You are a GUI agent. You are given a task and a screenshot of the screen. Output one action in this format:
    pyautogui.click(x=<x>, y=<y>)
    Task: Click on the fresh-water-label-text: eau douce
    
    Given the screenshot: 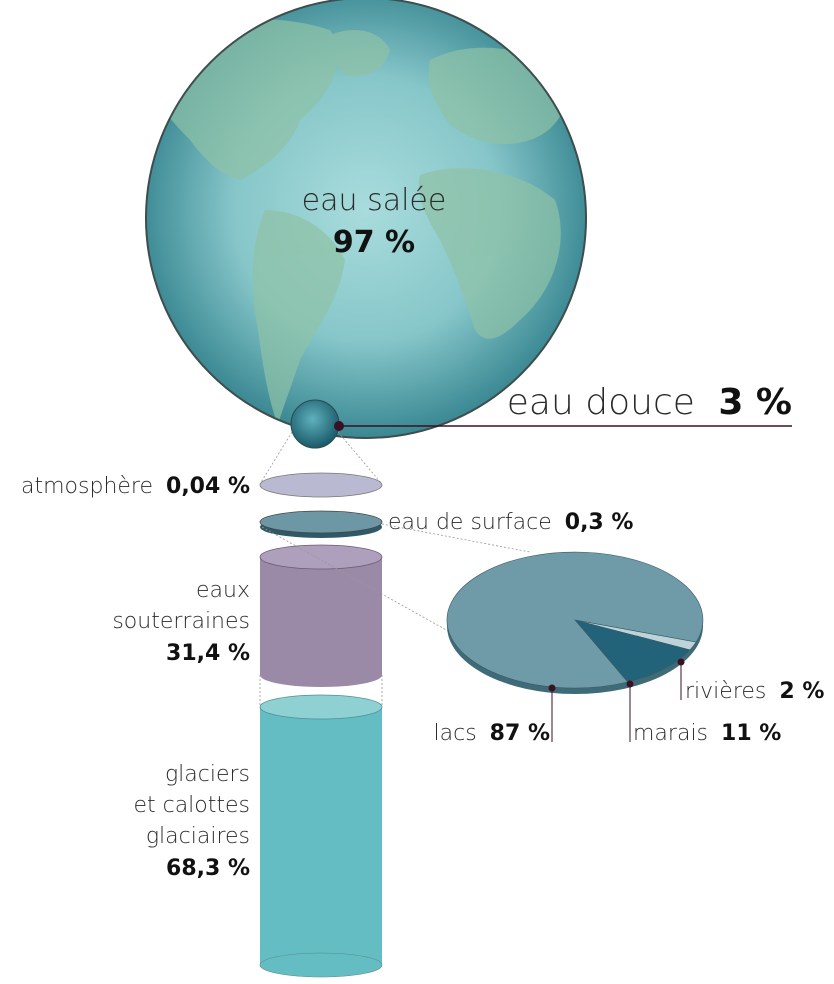 What is the action you would take?
    pyautogui.click(x=601, y=402)
    